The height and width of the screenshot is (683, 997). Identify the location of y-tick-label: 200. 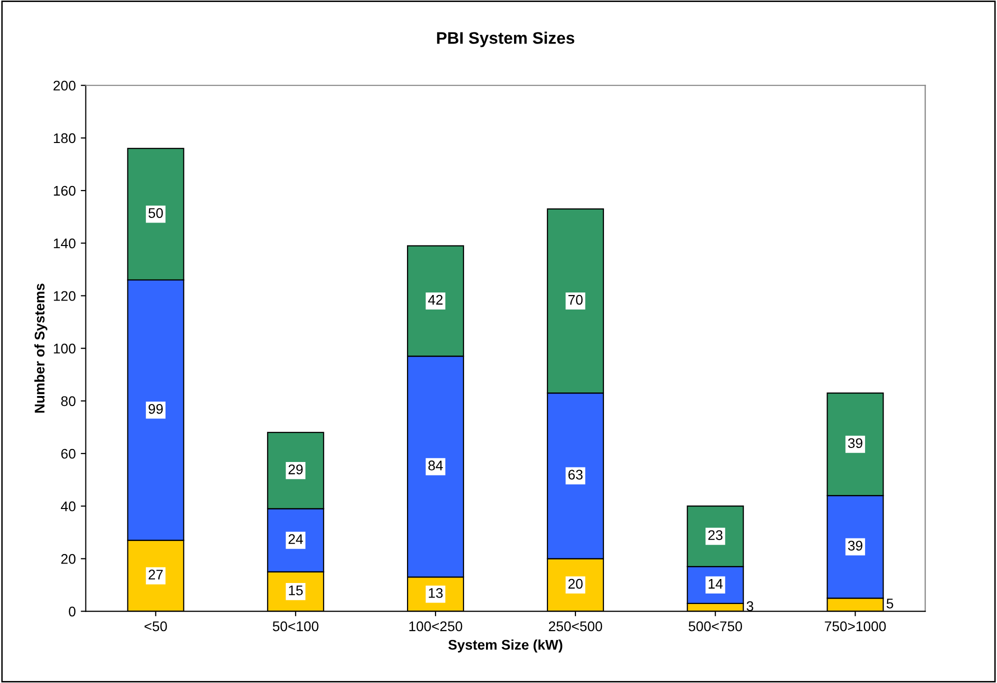
(65, 85).